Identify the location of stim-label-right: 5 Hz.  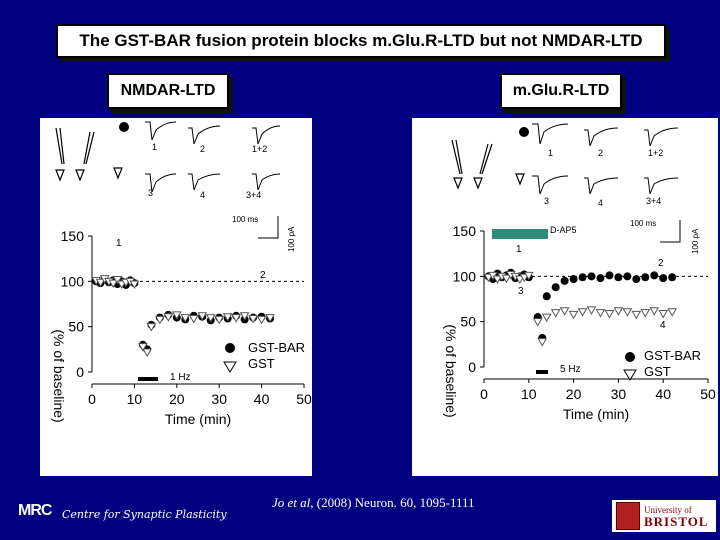
(570, 369).